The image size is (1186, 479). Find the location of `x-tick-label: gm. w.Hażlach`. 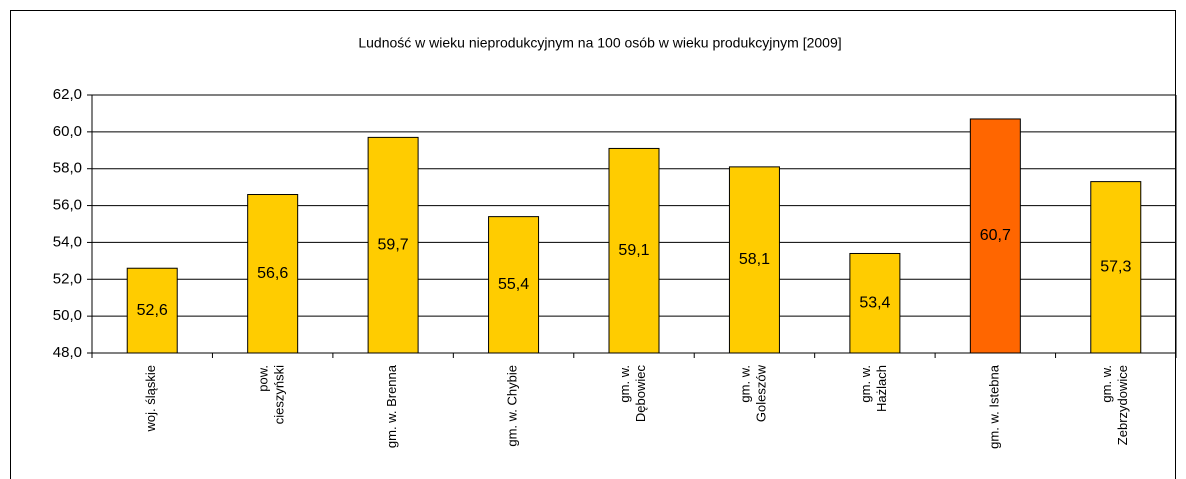

x-tick-label: gm. w.Hażlach is located at coordinates (873, 388).